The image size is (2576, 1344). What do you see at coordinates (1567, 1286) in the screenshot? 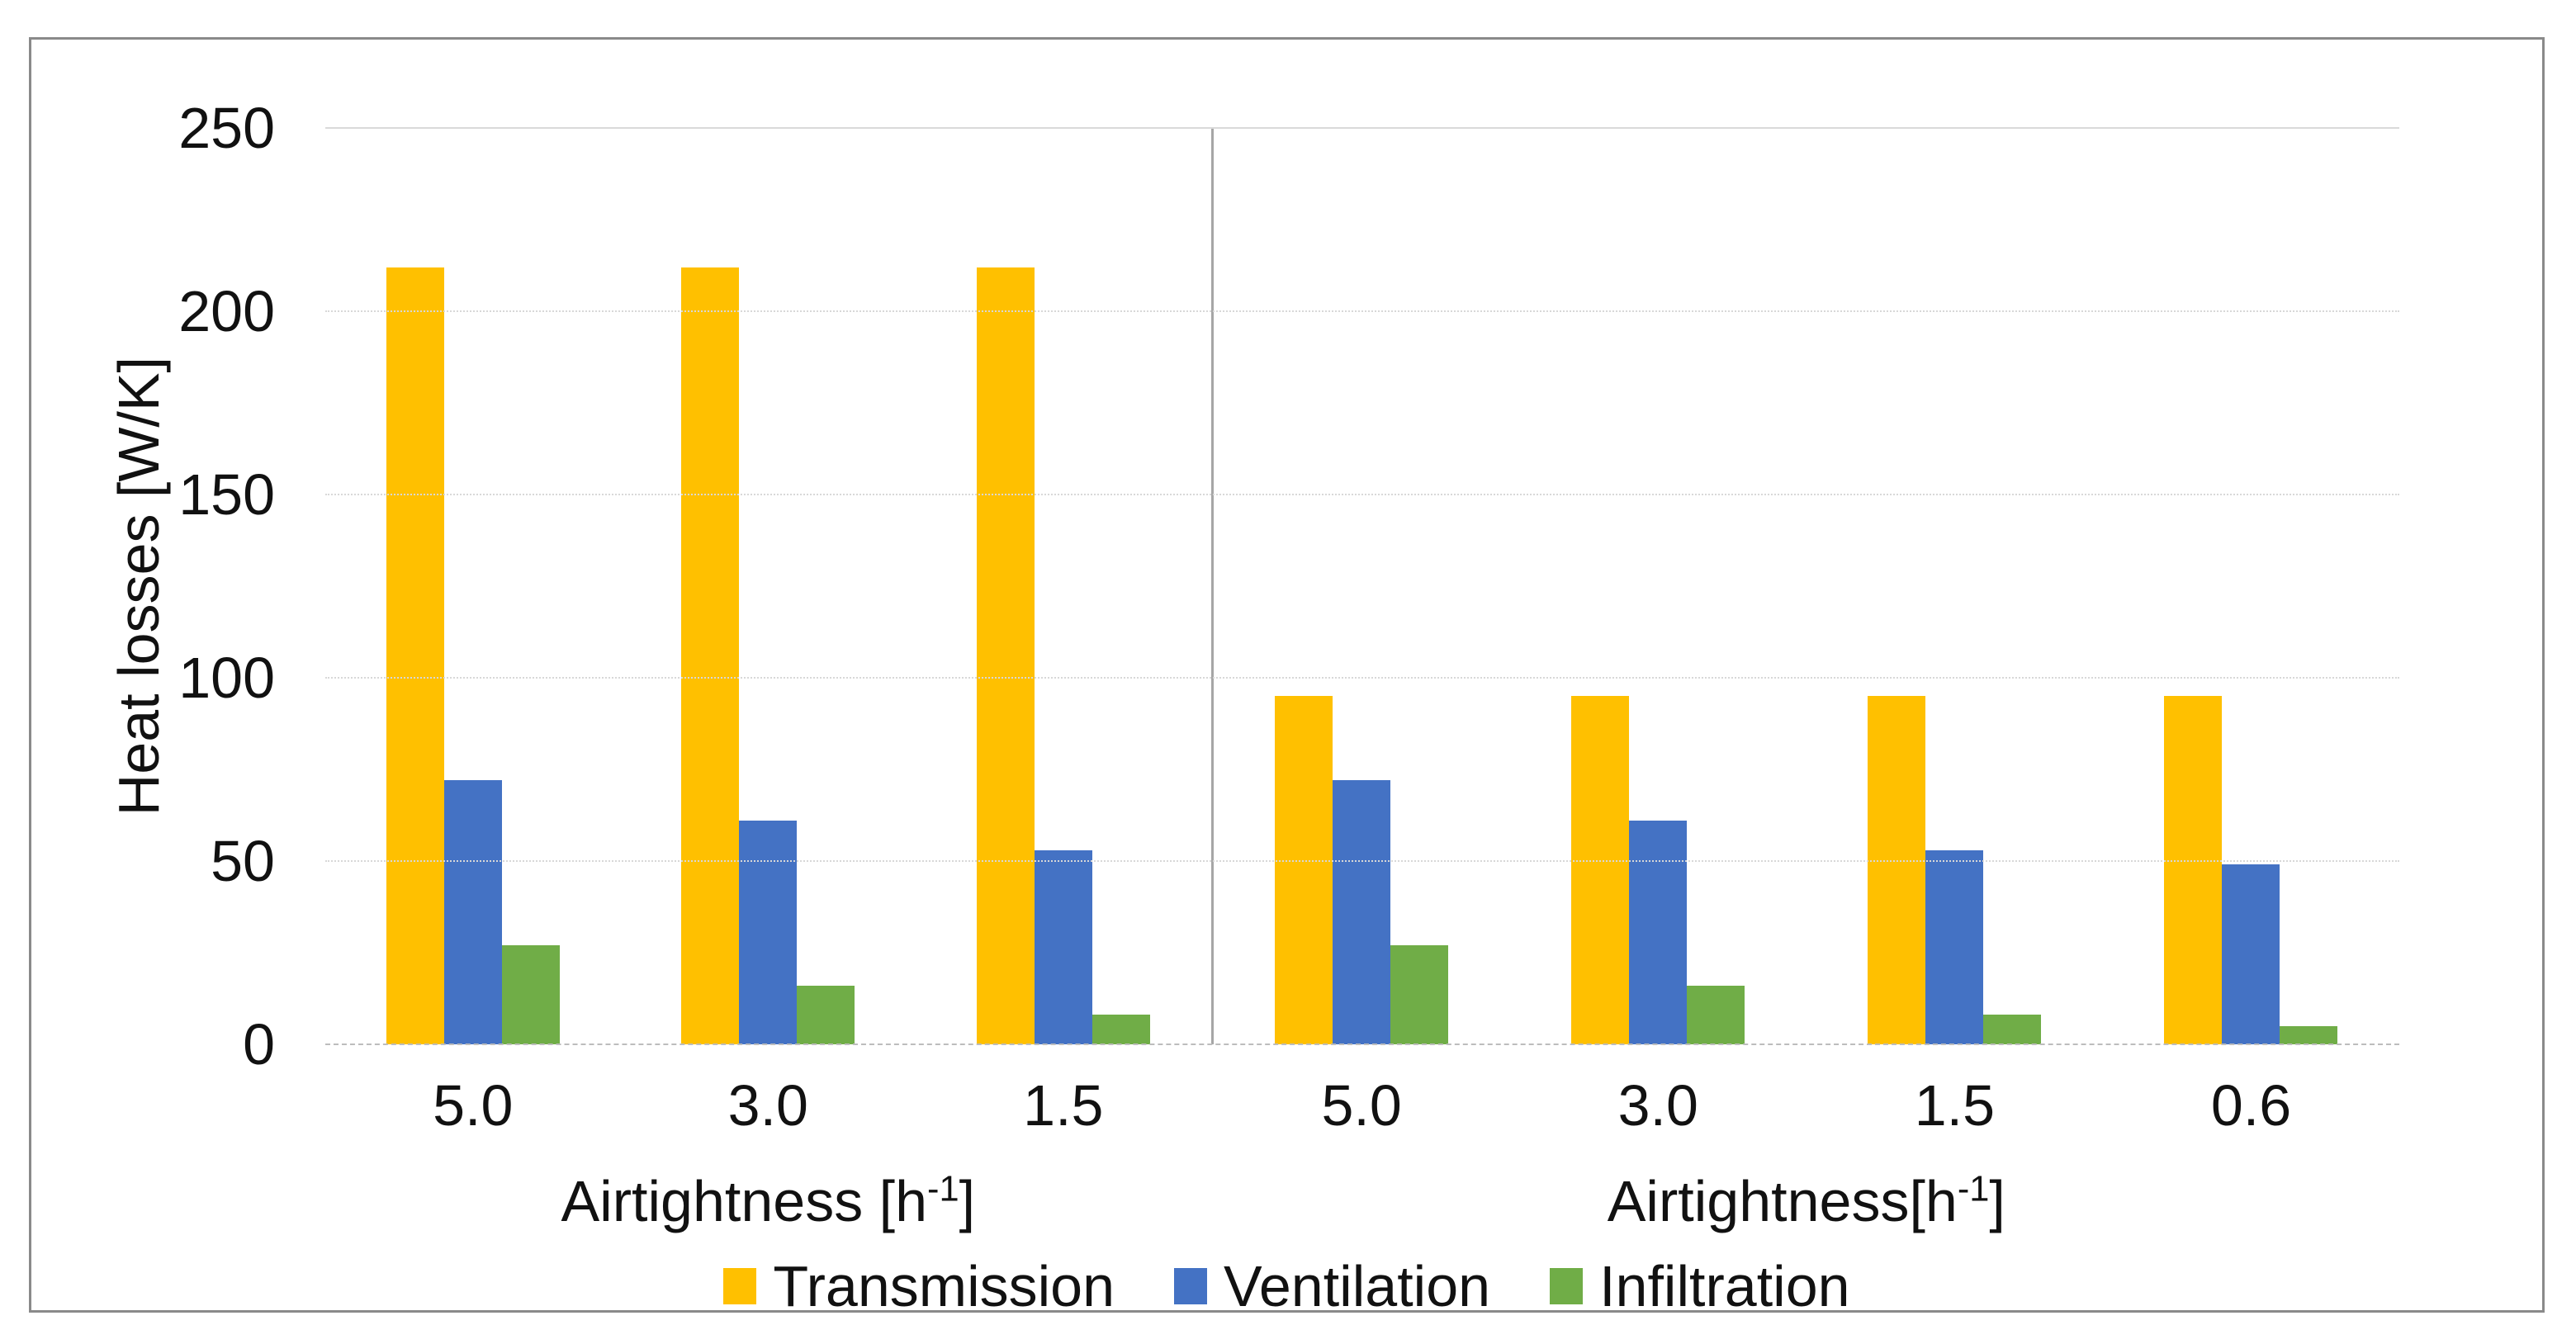
I see `legend-swatch-infiltration-icon` at bounding box center [1567, 1286].